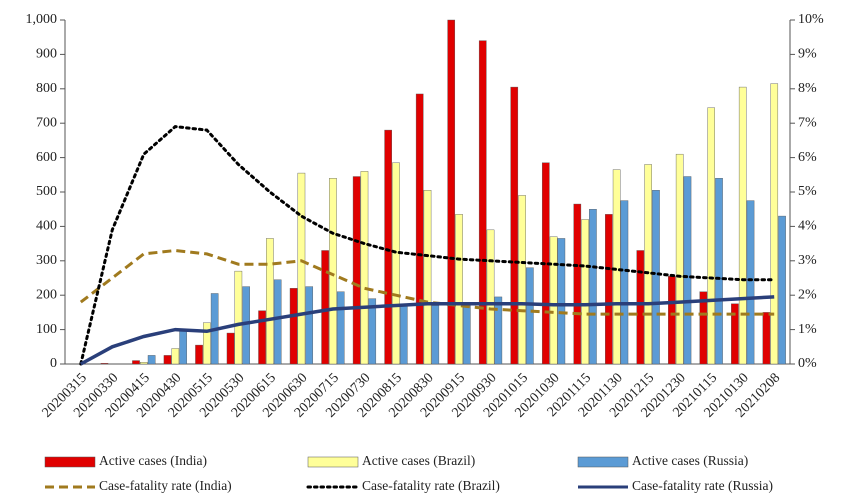 This screenshot has height=496, width=842. What do you see at coordinates (46, 260) in the screenshot?
I see `y-tick-label: 300` at bounding box center [46, 260].